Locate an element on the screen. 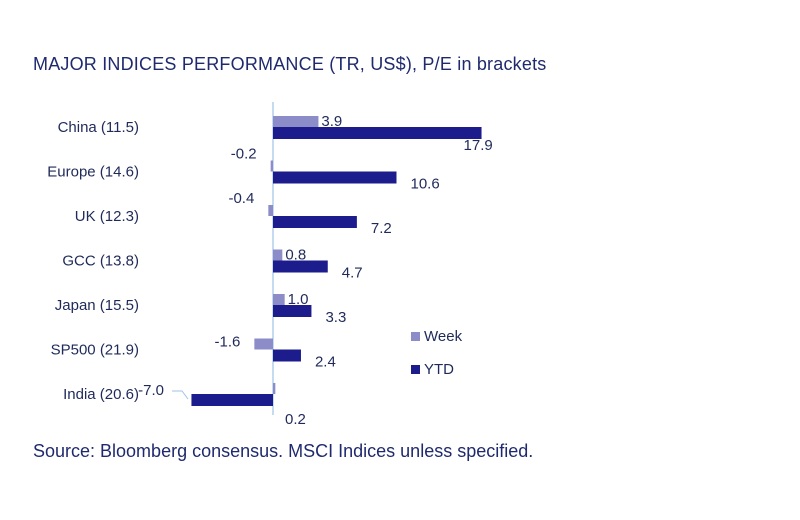 The height and width of the screenshot is (520, 800). ytd-value-label: 2.4 is located at coordinates (325, 362).